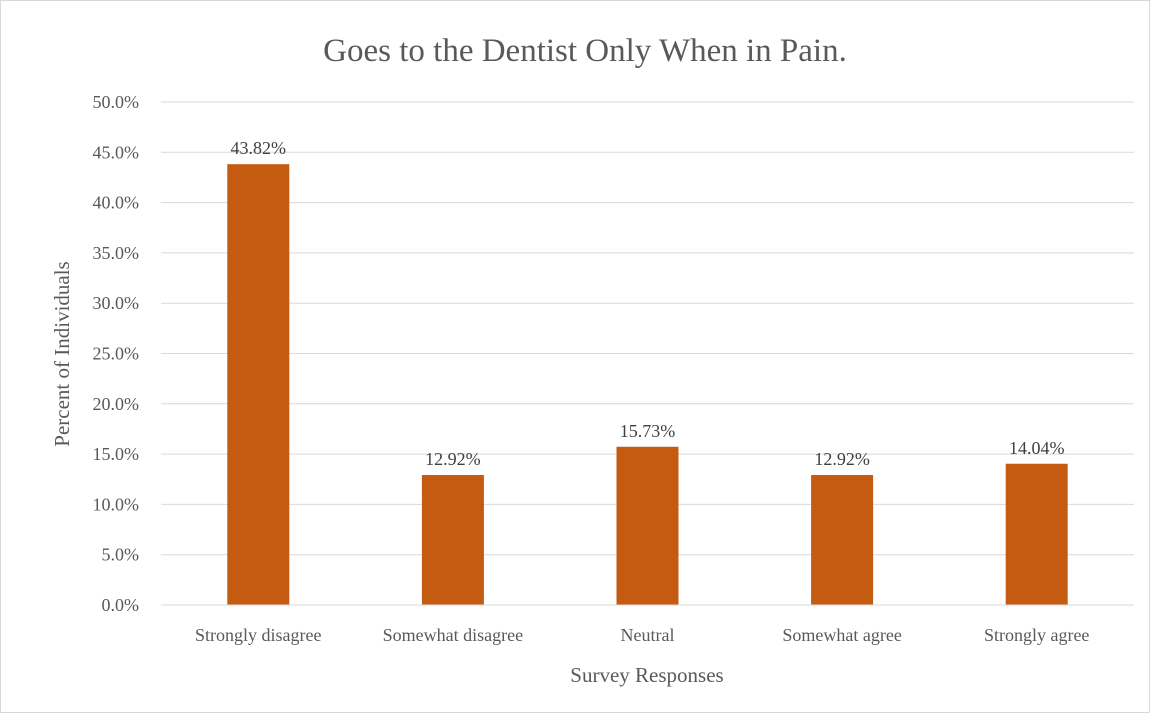 Image resolution: width=1150 pixels, height=717 pixels. Describe the element at coordinates (1036, 635) in the screenshot. I see `x-category-label: Strongly agree` at that location.